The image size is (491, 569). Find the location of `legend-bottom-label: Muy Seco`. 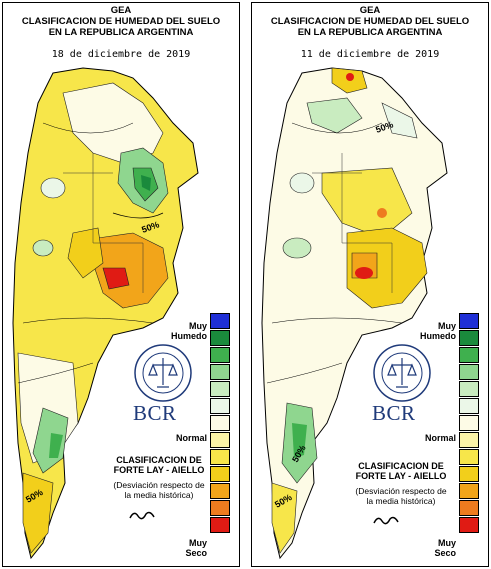

legend-bottom-label: Muy Seco is located at coordinates (434, 548).